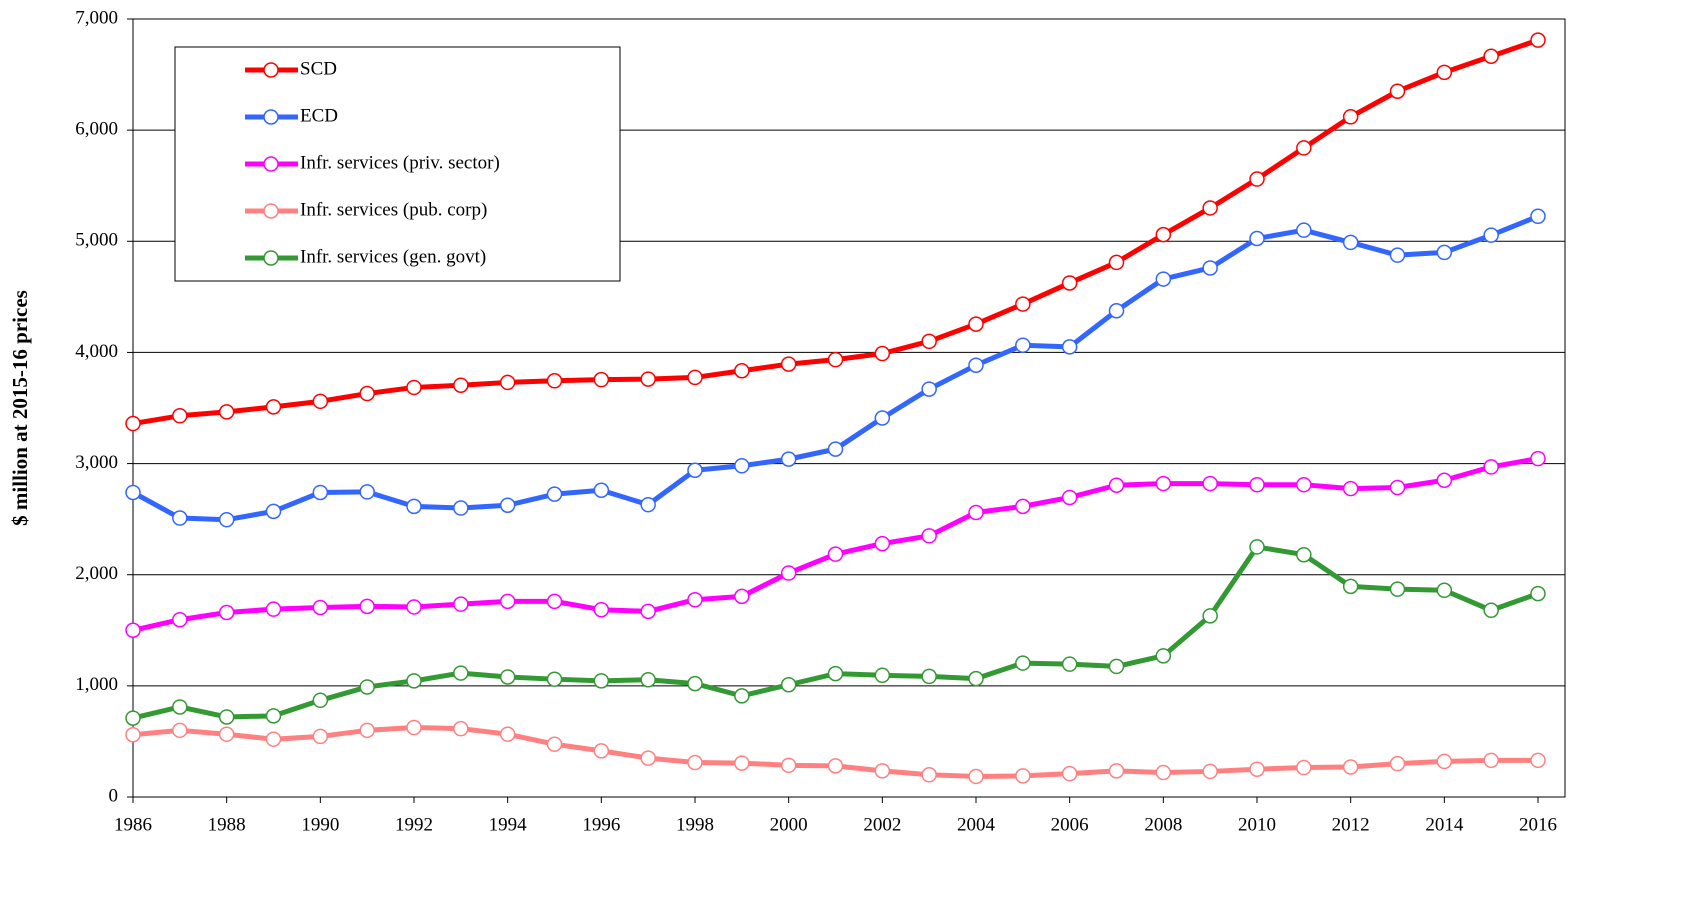 The height and width of the screenshot is (916, 1707). Describe the element at coordinates (882, 824) in the screenshot. I see `x-tick-label: 2002` at that location.